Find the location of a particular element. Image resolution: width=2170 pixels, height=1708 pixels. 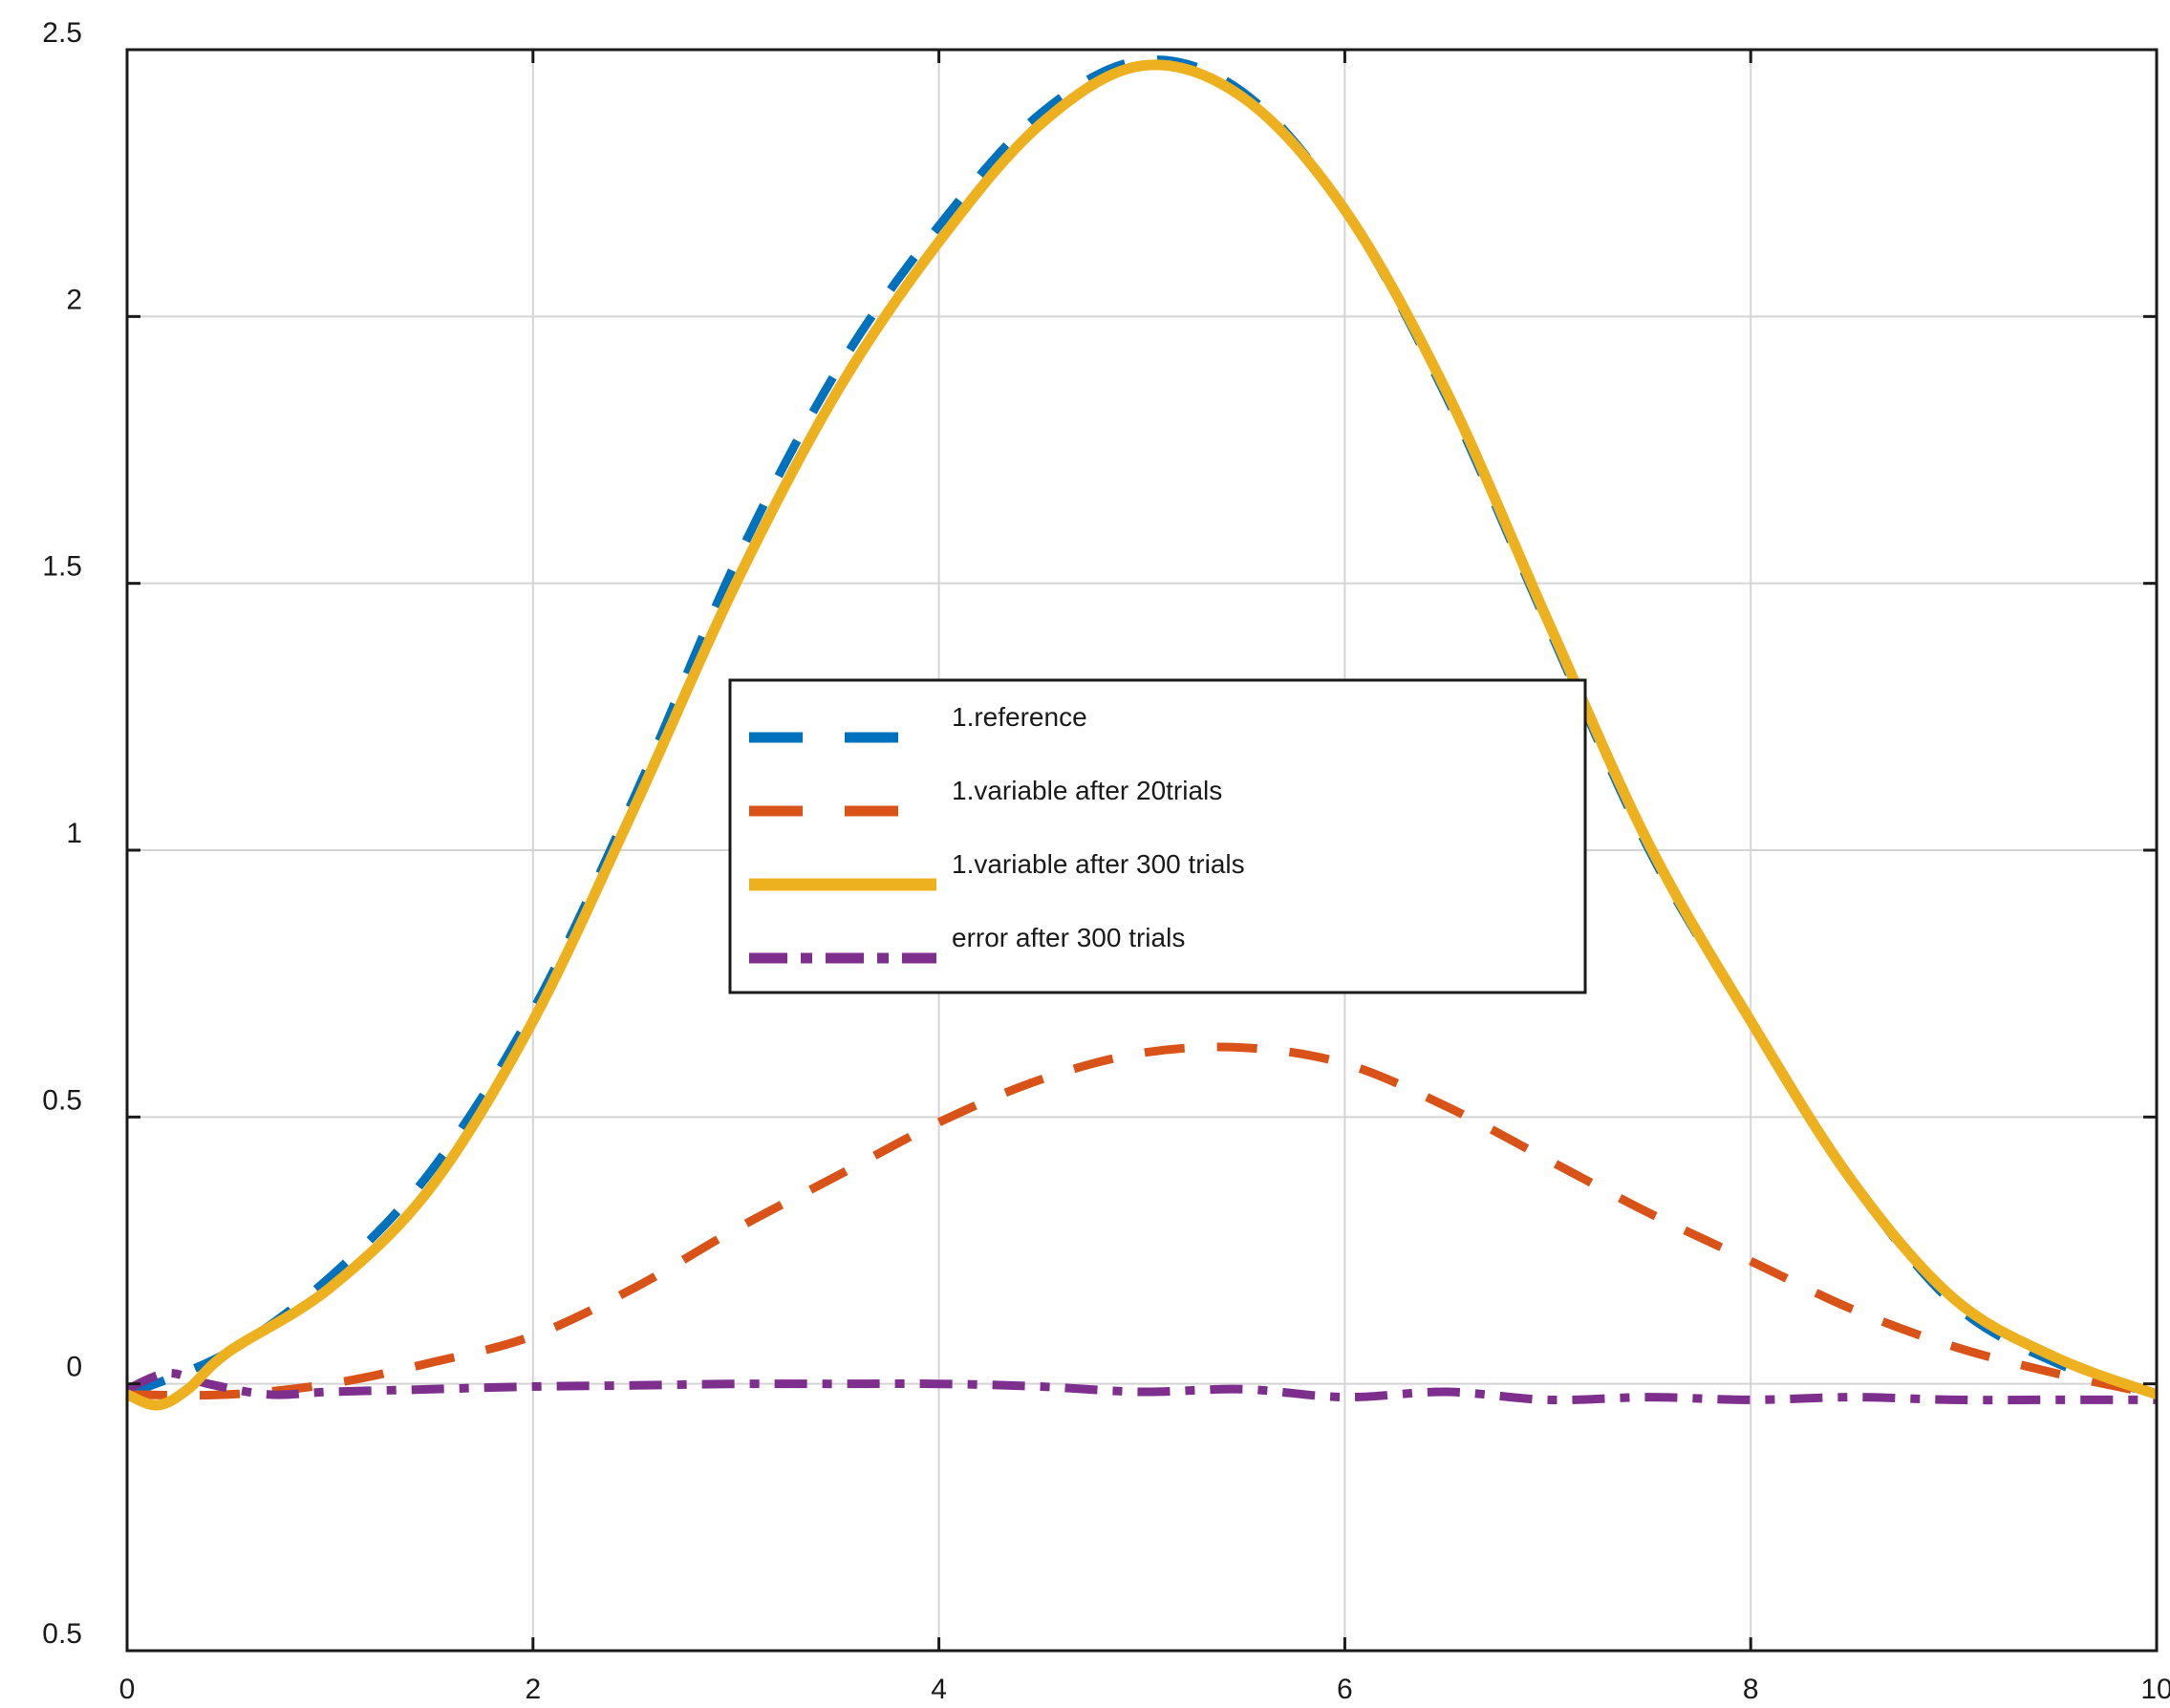

x-tick-label: 8 is located at coordinates (1751, 1689).